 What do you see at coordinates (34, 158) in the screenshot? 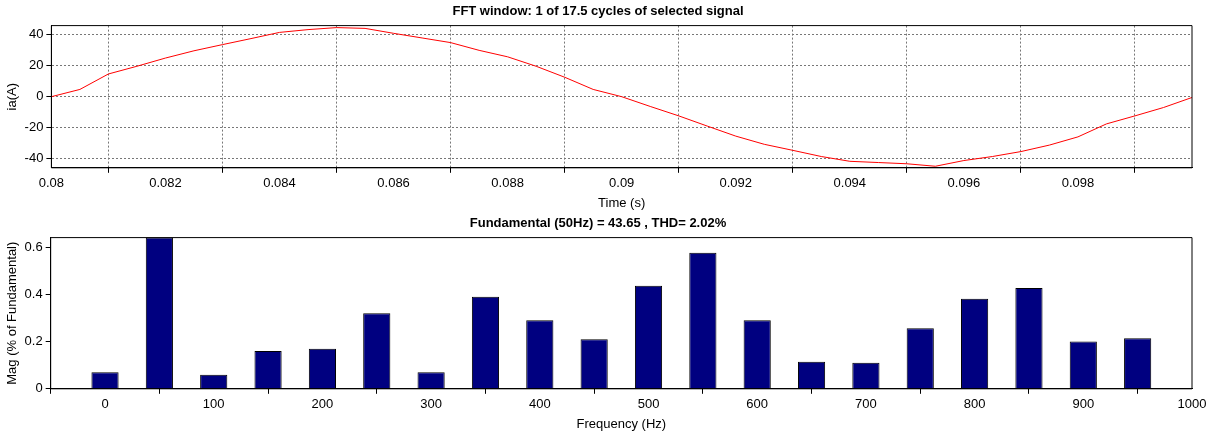
I see `y-tick-label: -40` at bounding box center [34, 158].